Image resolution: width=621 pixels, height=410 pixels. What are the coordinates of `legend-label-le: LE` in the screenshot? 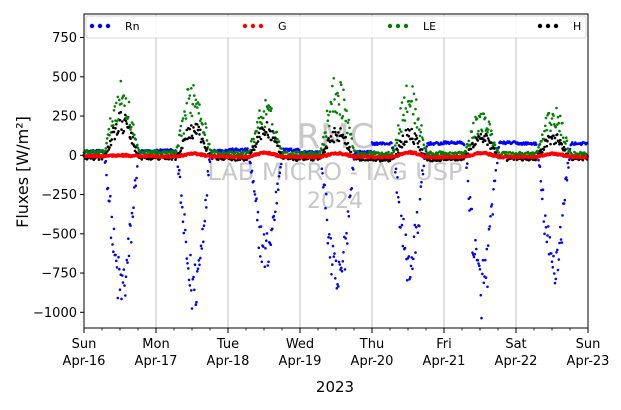 It's located at (429, 26).